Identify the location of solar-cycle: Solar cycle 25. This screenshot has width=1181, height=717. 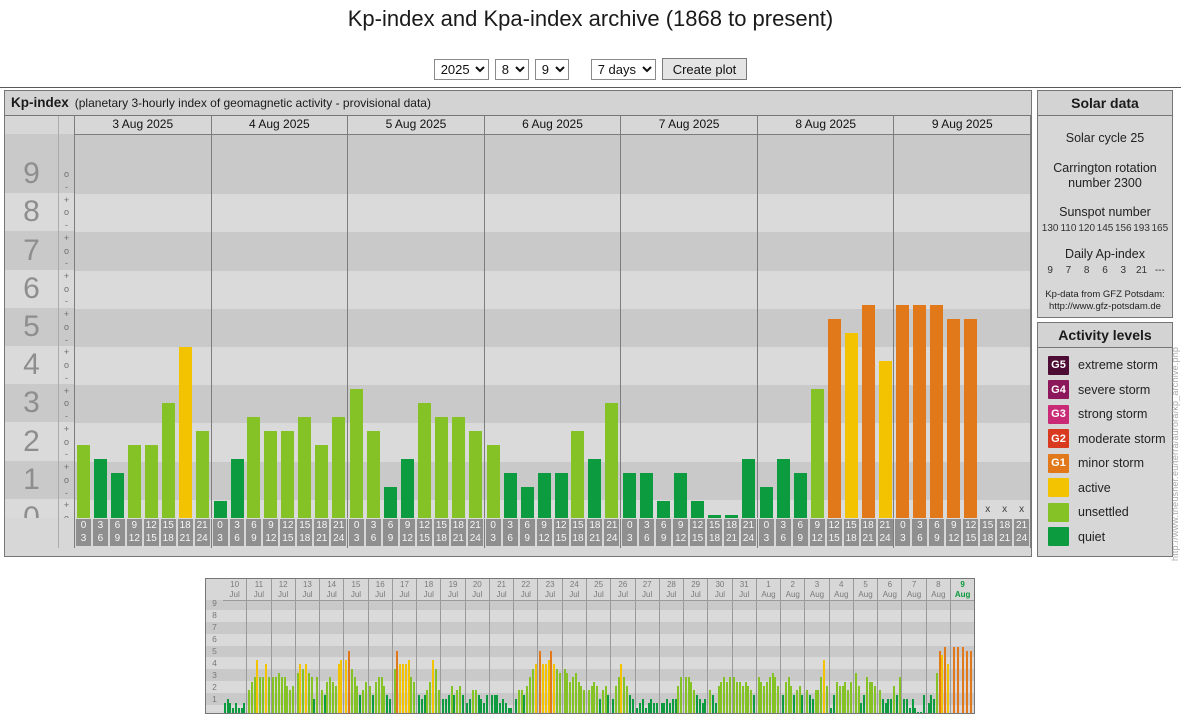
(1105, 138).